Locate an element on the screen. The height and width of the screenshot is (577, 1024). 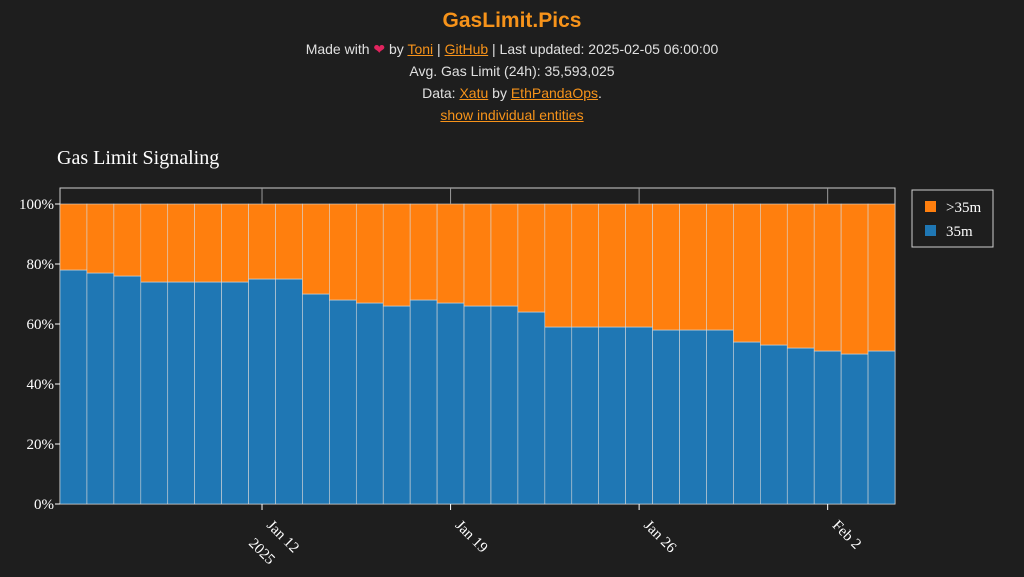
x-tick-label: Feb 2 is located at coordinates (846, 535).